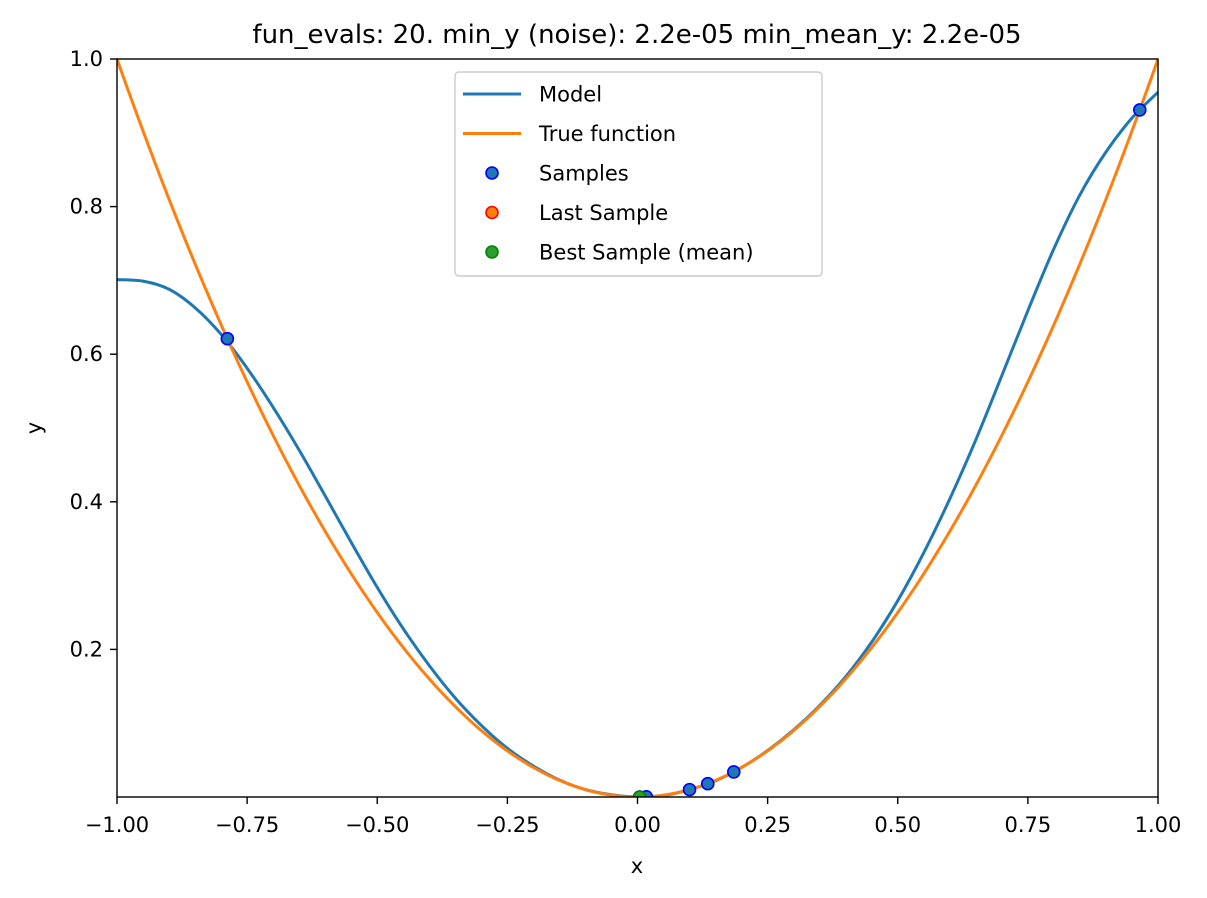  I want to click on x-tick-label: 1.00, so click(1158, 825).